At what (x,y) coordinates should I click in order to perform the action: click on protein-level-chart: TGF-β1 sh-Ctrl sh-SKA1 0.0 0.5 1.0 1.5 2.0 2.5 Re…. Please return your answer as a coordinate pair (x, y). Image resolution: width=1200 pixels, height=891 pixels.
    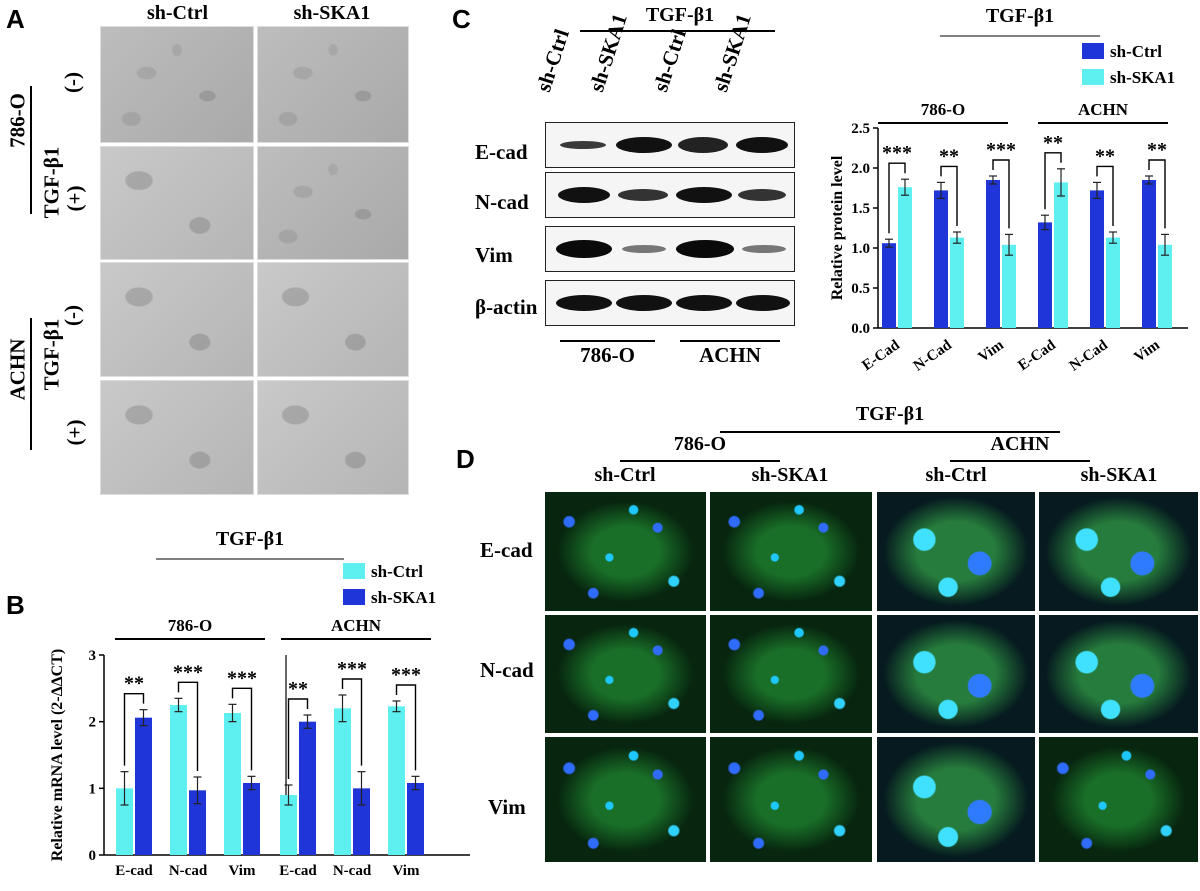
    Looking at the image, I should click on (1008, 190).